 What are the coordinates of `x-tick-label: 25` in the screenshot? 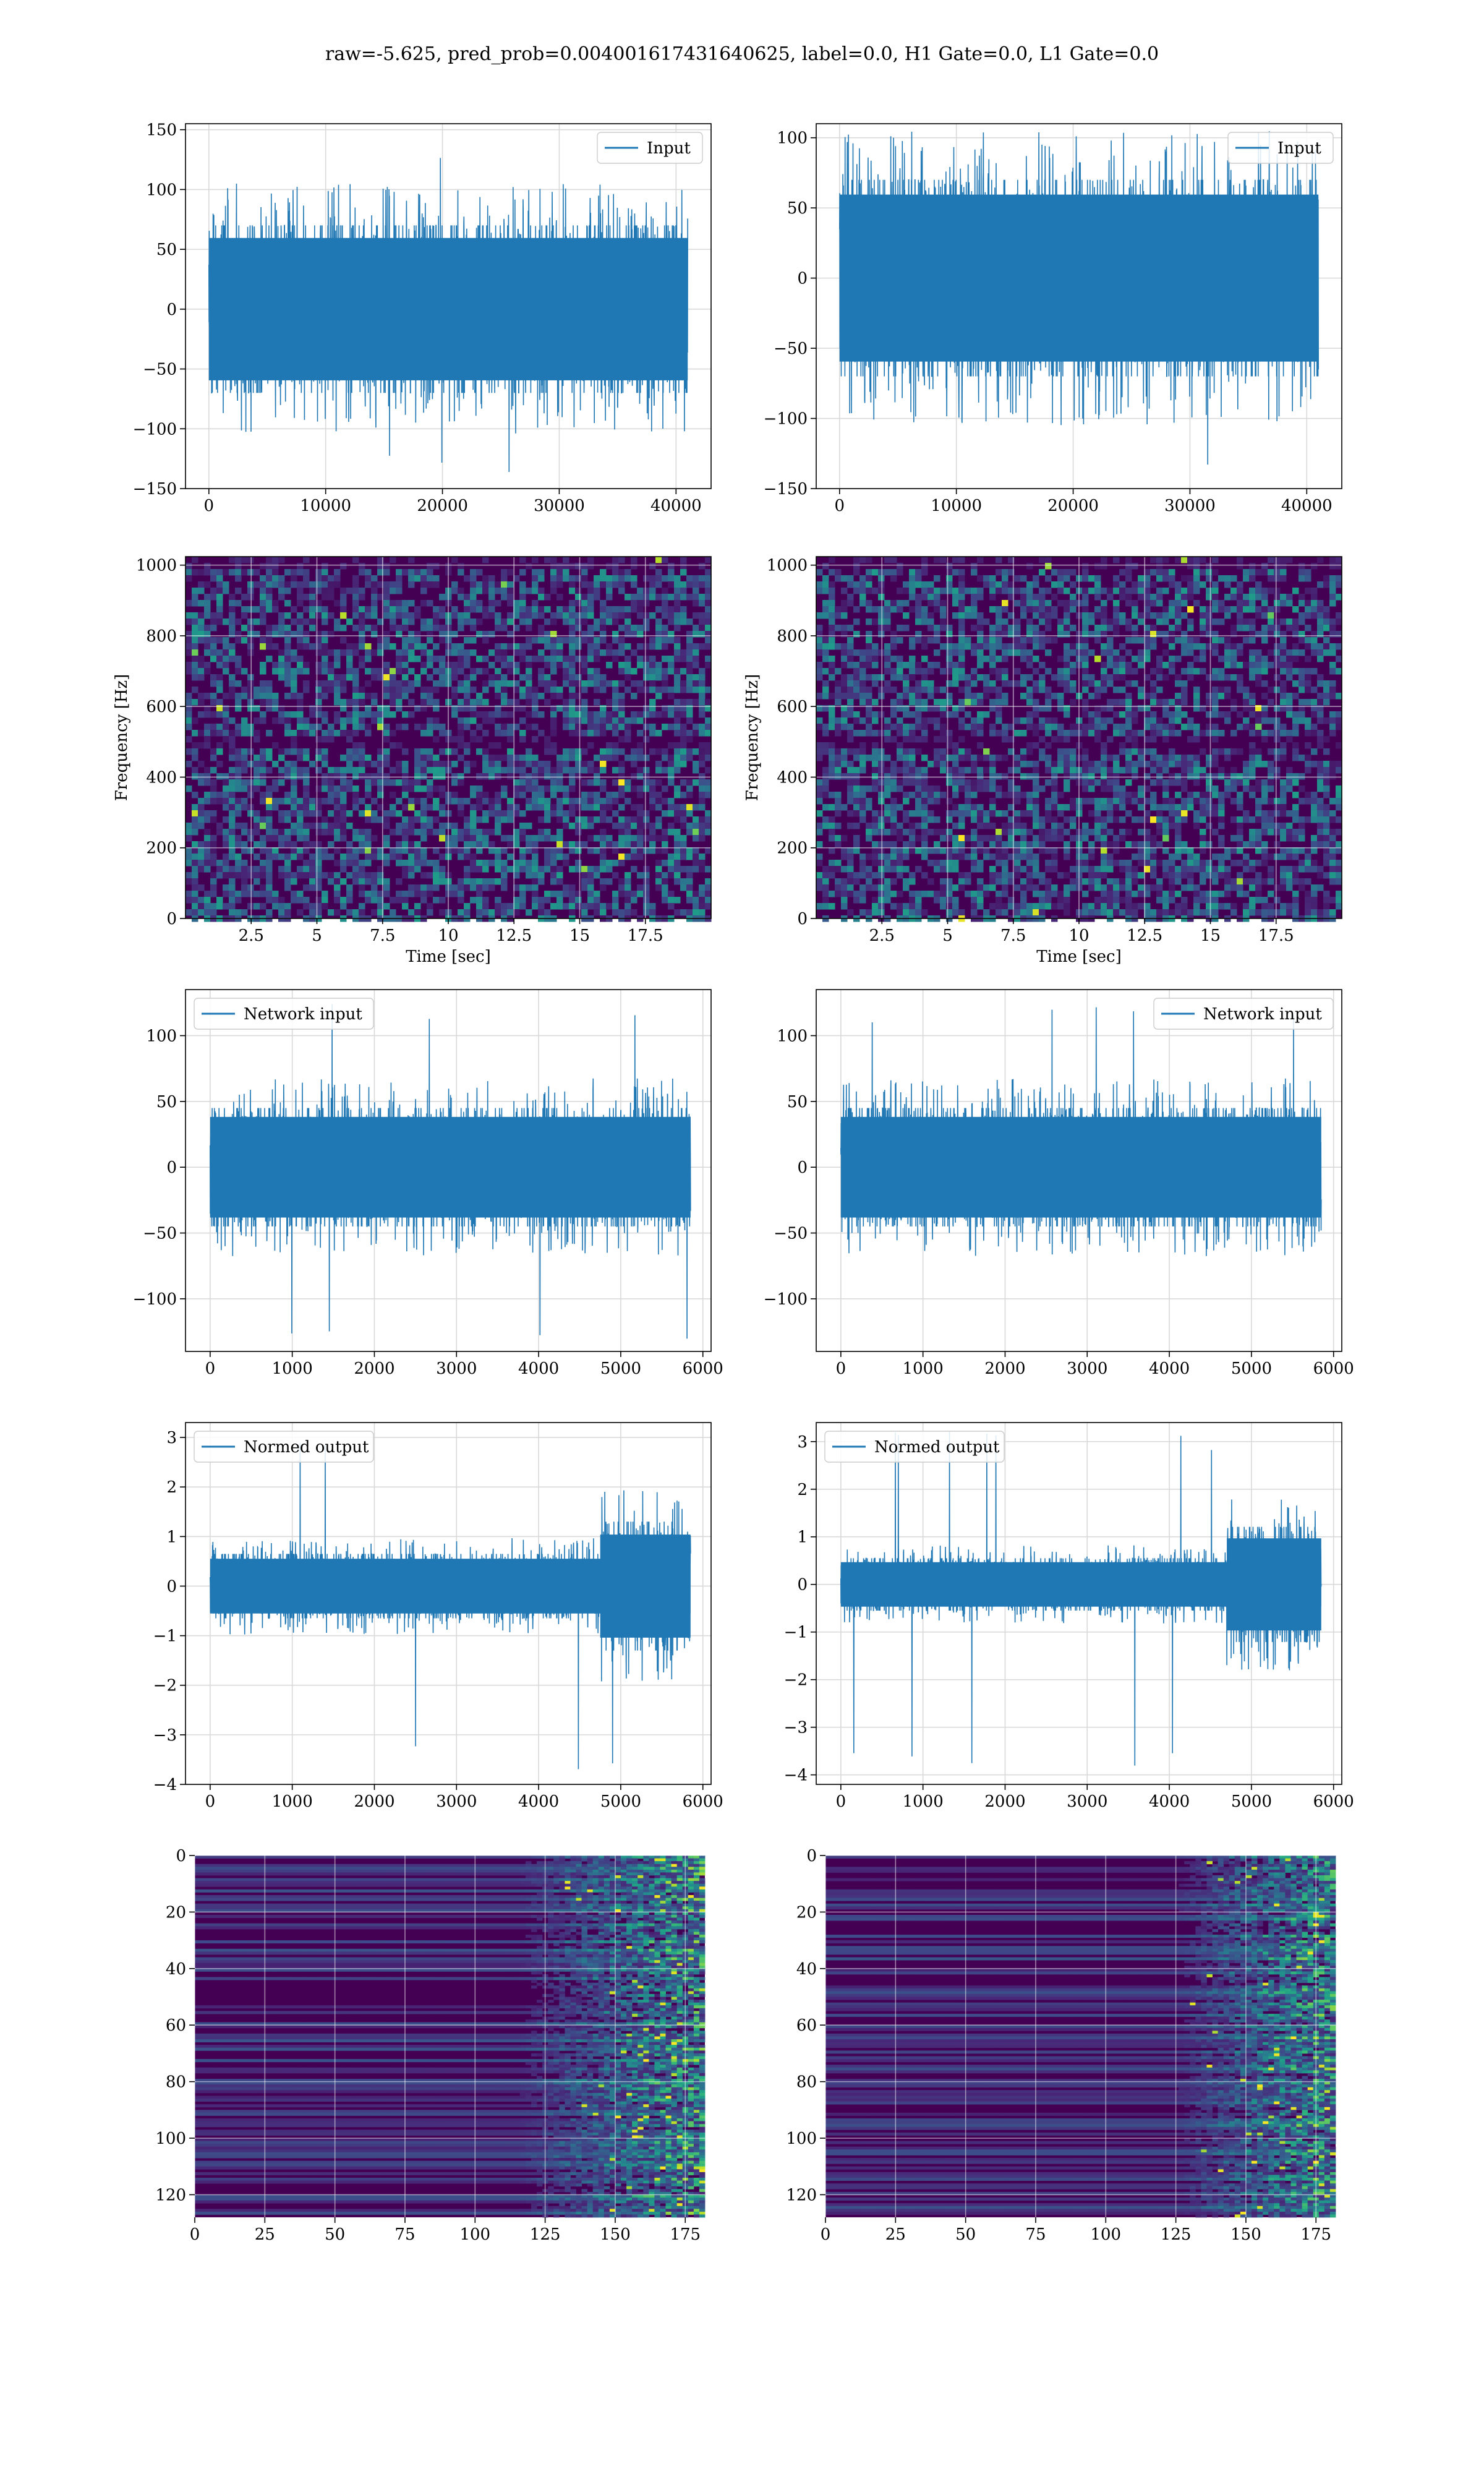 It's located at (265, 2234).